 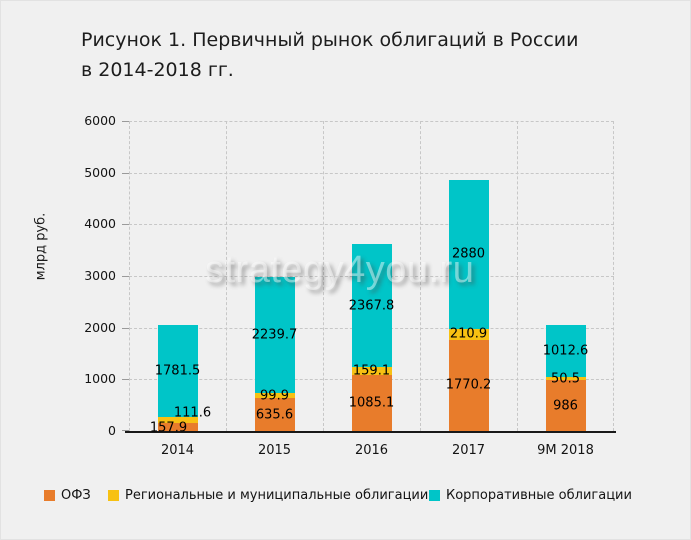 I want to click on value-label: 635.6, so click(x=274, y=415).